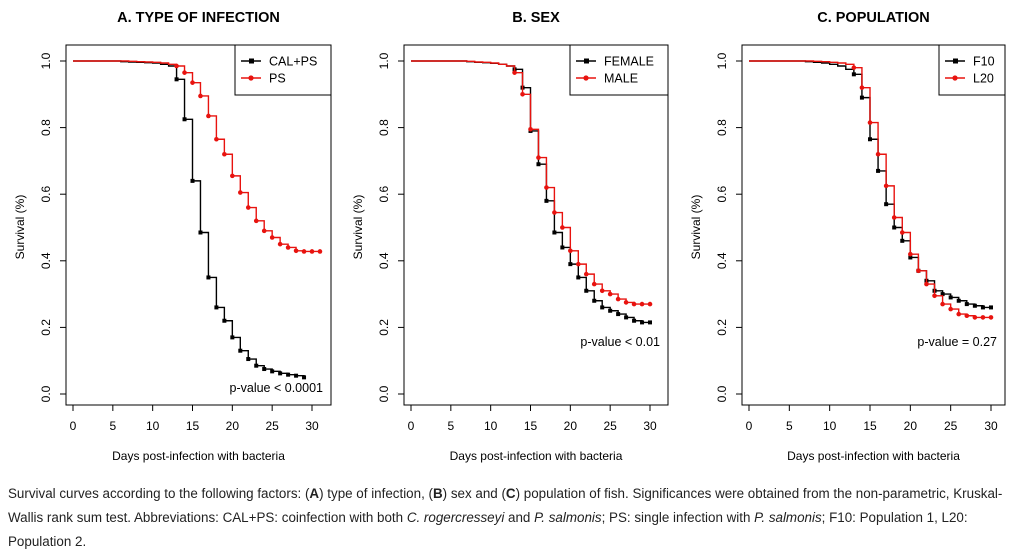 The image size is (1021, 556). What do you see at coordinates (198, 18) in the screenshot?
I see `chart-title: A. TYPE OF INFECTION` at bounding box center [198, 18].